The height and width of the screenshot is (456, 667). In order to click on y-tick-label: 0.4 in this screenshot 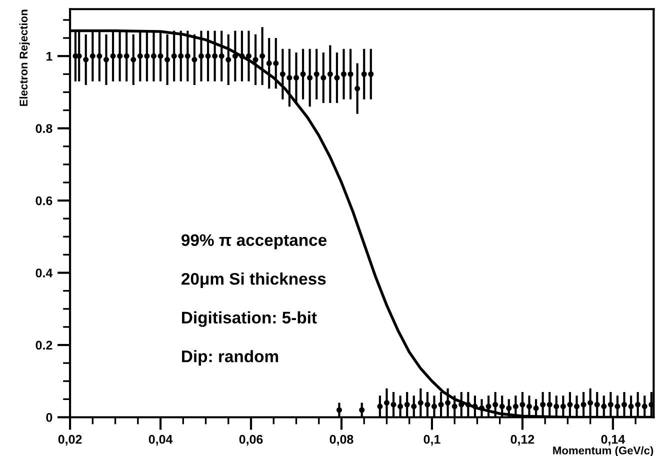, I will do `click(44, 273)`.